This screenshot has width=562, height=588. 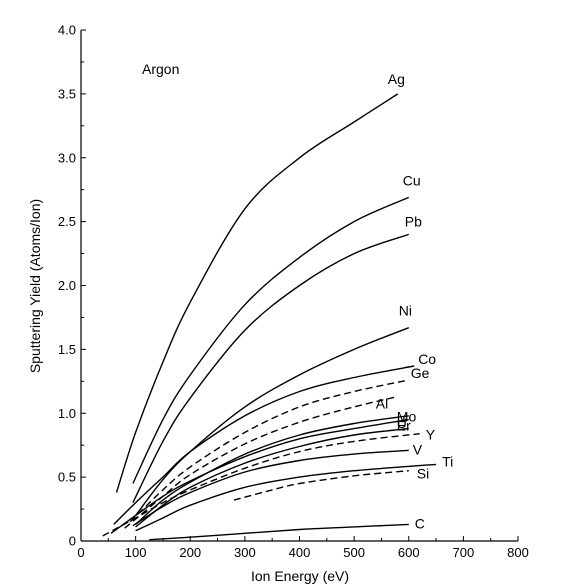 What do you see at coordinates (447, 461) in the screenshot?
I see `series-label-ti: Ti` at bounding box center [447, 461].